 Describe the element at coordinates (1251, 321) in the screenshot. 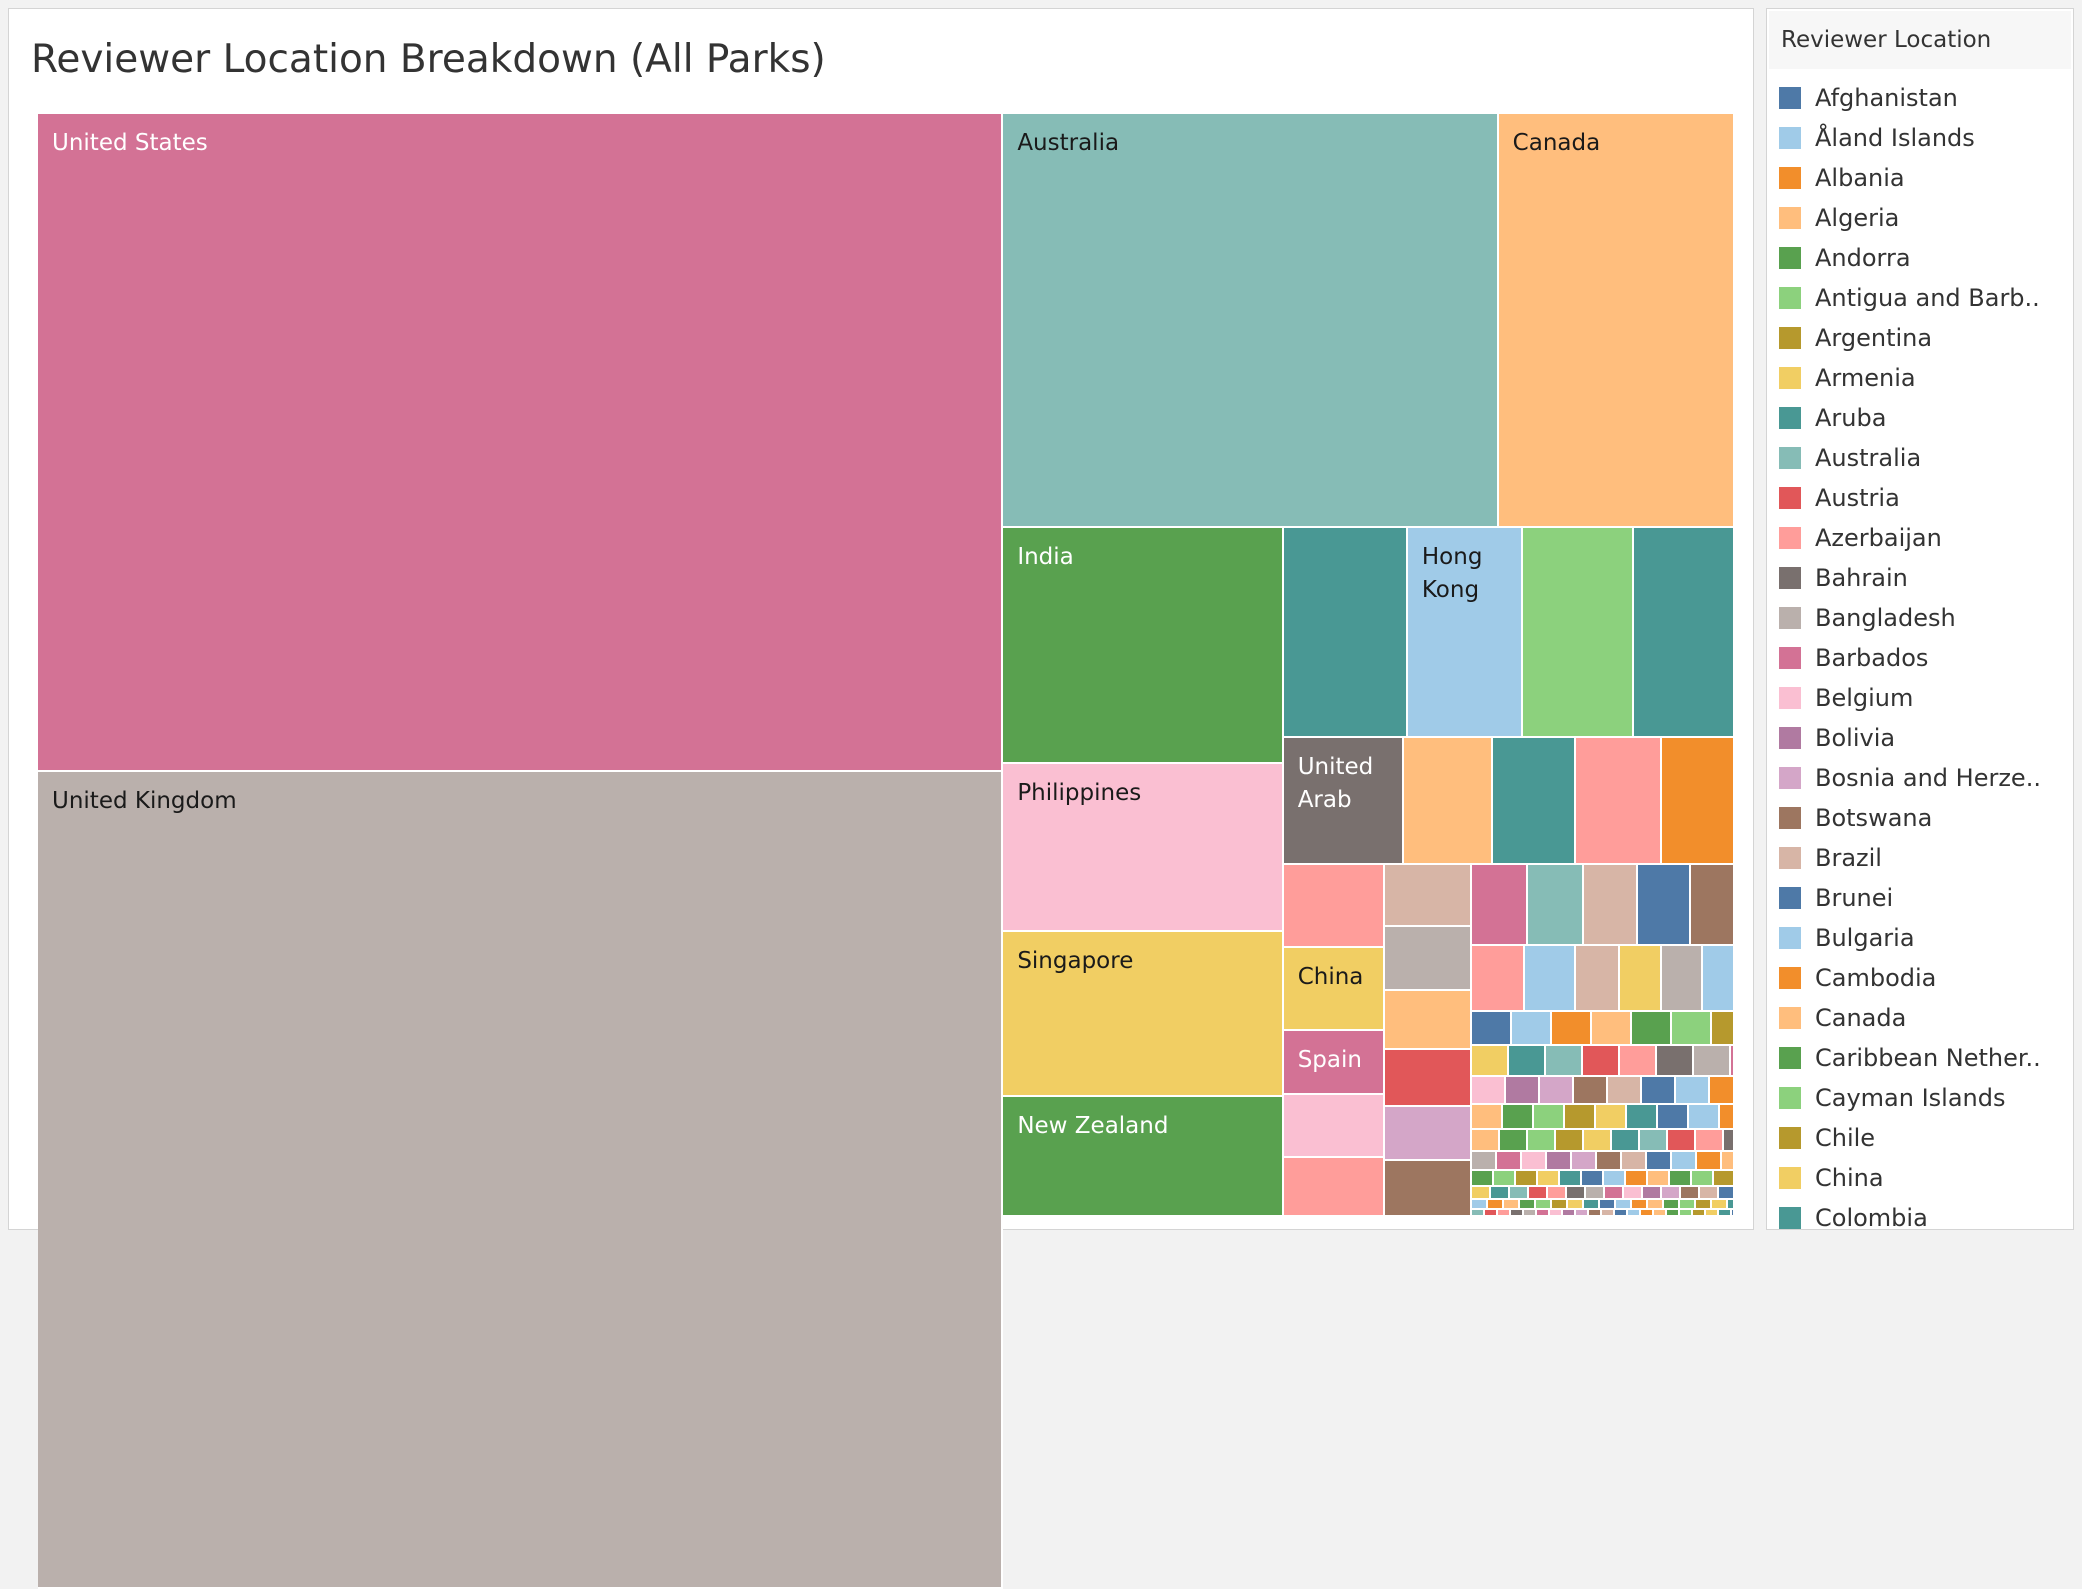

I see `treemap-cell: Australia` at that location.